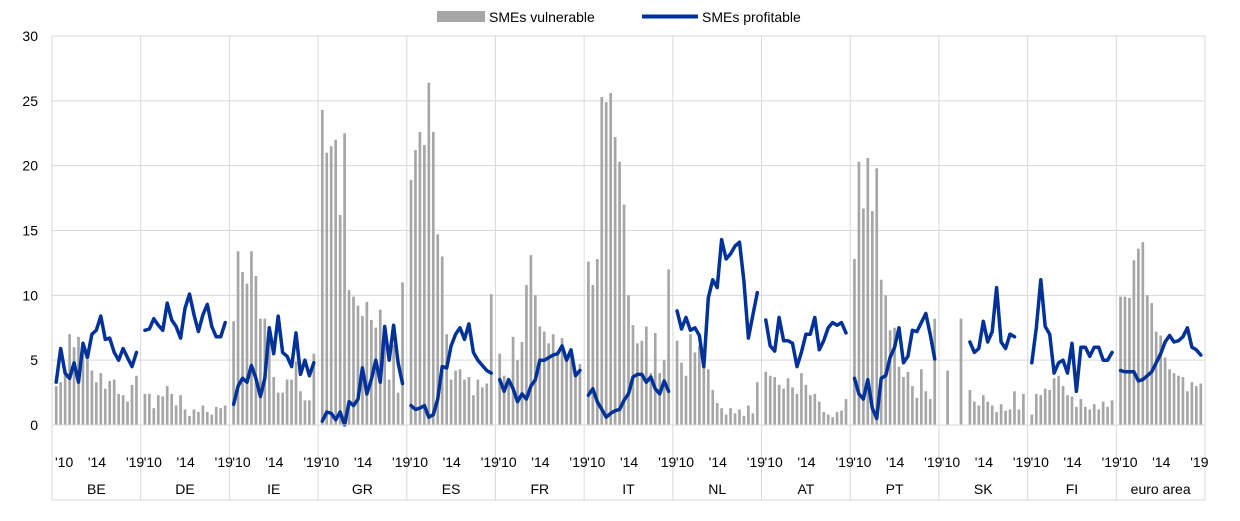 This screenshot has height=521, width=1240. Describe the element at coordinates (30, 231) in the screenshot. I see `y-tick-label: 15` at that location.